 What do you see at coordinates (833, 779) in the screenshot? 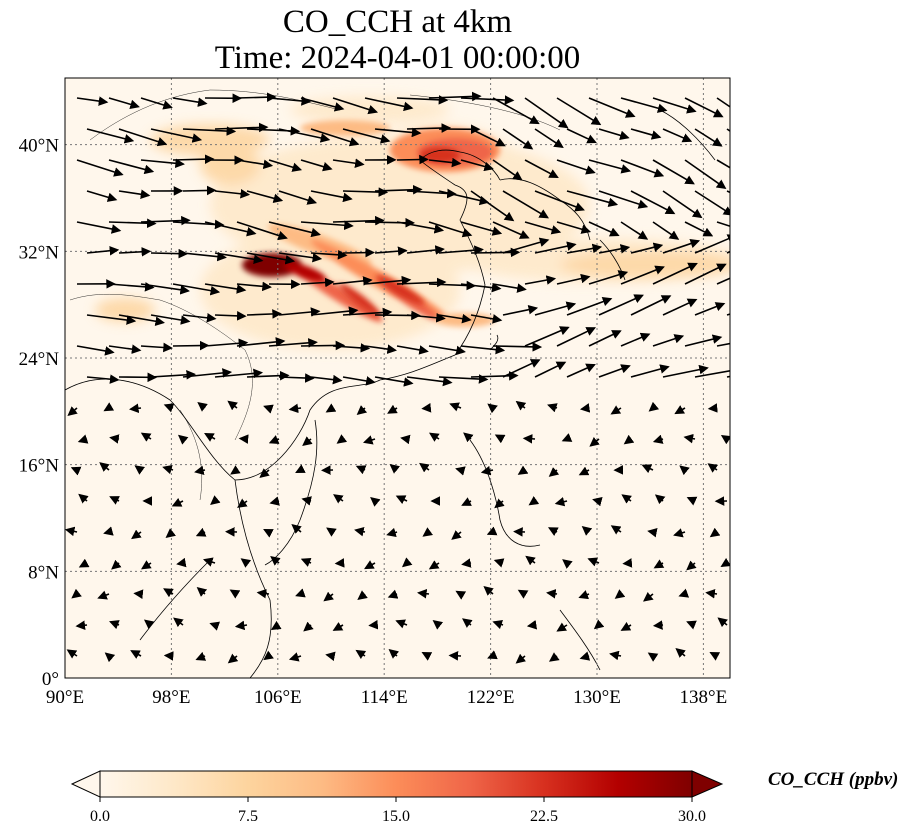
I see `colorbar-label: CO_CCH (ppbv)` at bounding box center [833, 779].